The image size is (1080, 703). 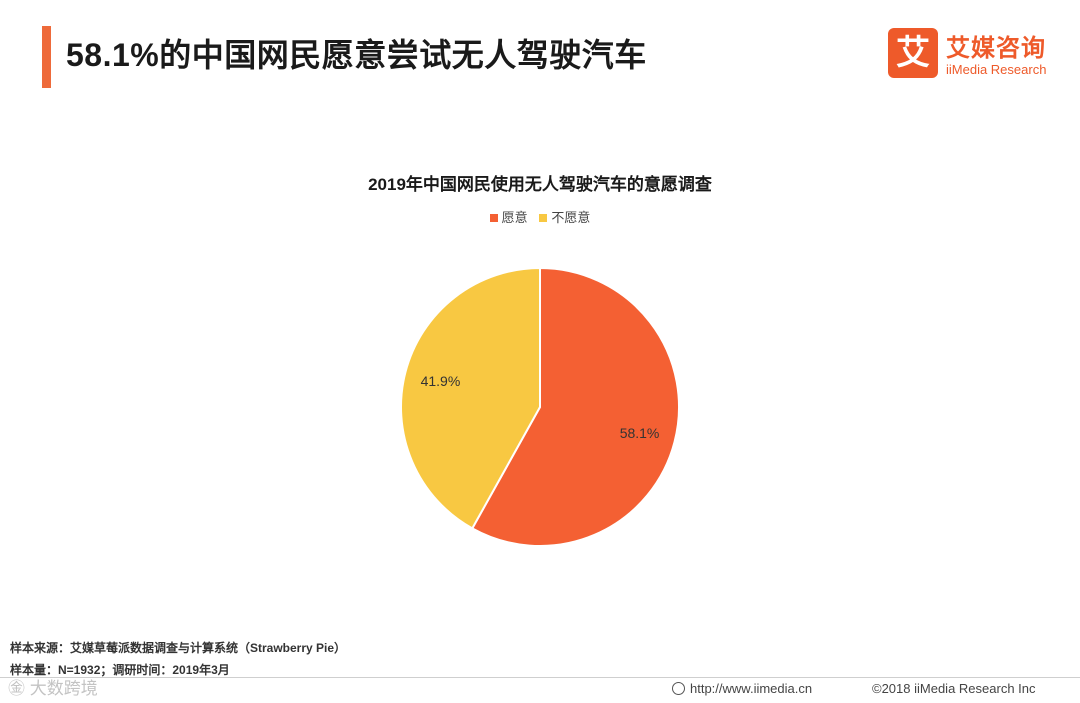 What do you see at coordinates (751, 688) in the screenshot?
I see `footer-url-text: http://www.iimedia.cn` at bounding box center [751, 688].